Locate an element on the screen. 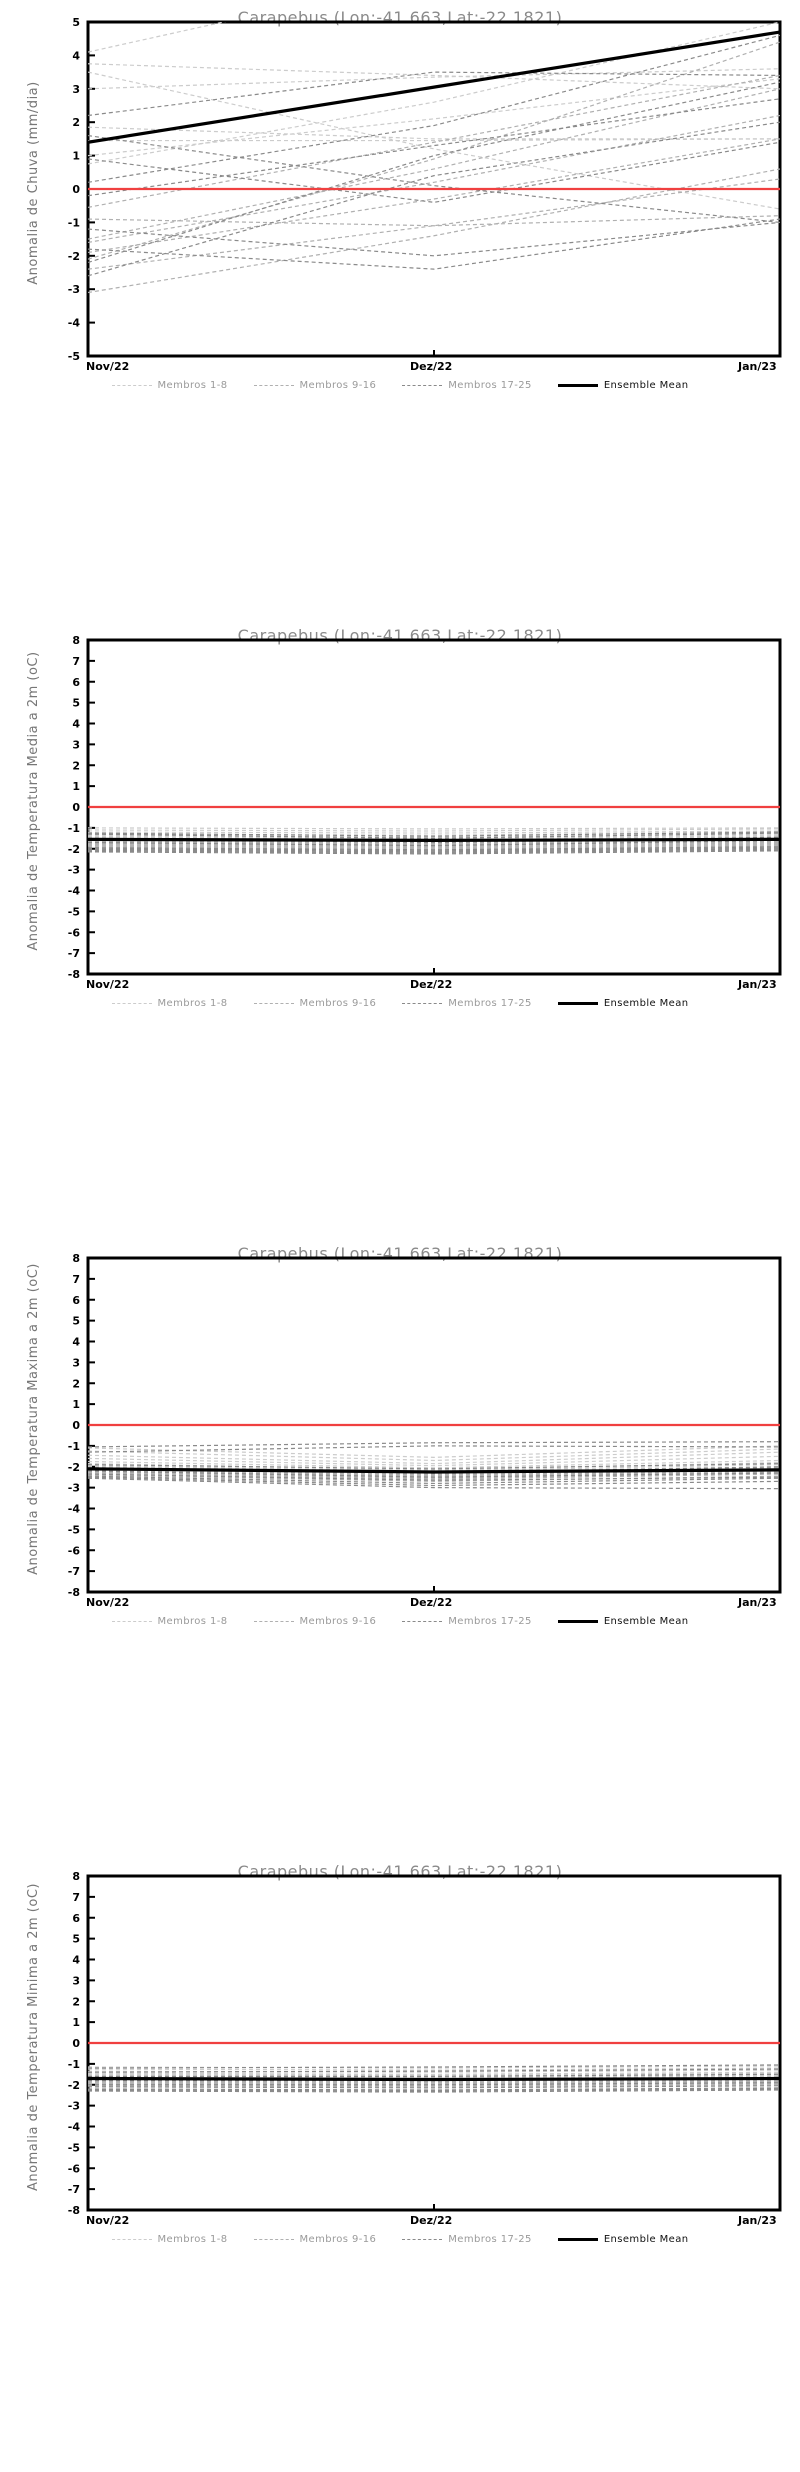 This screenshot has height=2472, width=800. y-axis-tick-label: 5 is located at coordinates (76, 22).